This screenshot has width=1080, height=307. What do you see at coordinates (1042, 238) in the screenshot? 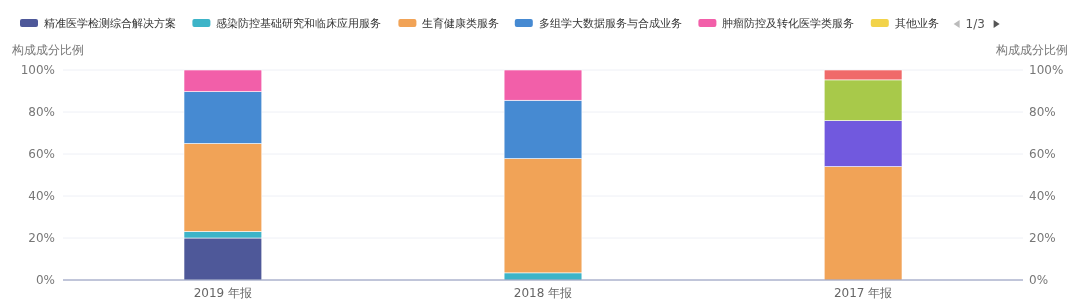
I see `y2-tick-label: 20%` at bounding box center [1042, 238].